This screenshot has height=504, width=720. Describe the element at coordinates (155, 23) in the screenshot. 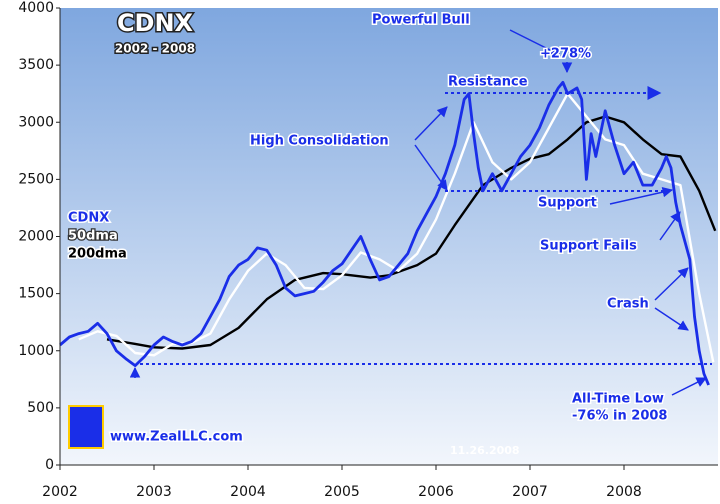

I see `chart-title: CDNX` at that location.